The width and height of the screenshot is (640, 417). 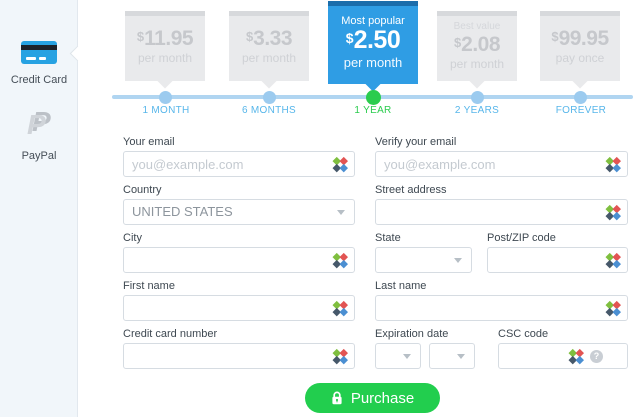 What do you see at coordinates (239, 164) in the screenshot?
I see `email-field` at bounding box center [239, 164].